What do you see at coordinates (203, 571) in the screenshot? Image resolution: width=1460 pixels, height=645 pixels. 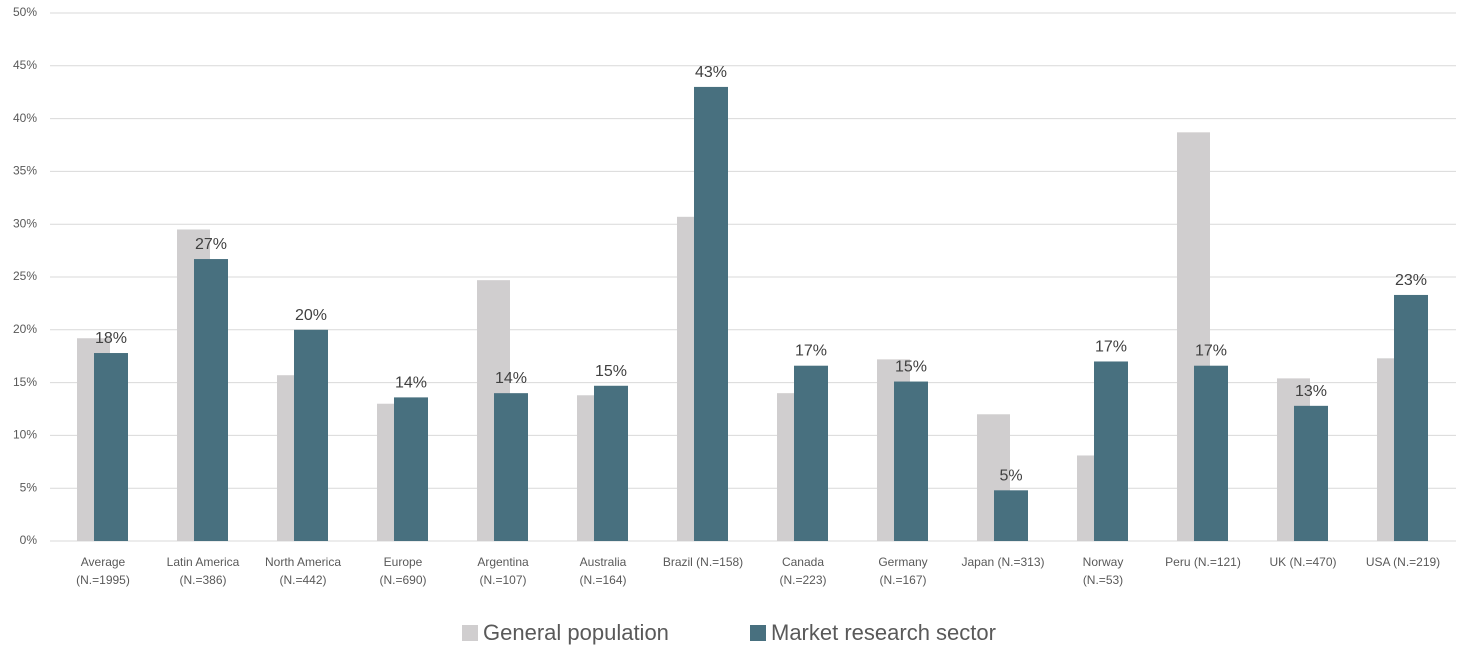 I see `x-tick-label: Latin America (N.=386)` at bounding box center [203, 571].